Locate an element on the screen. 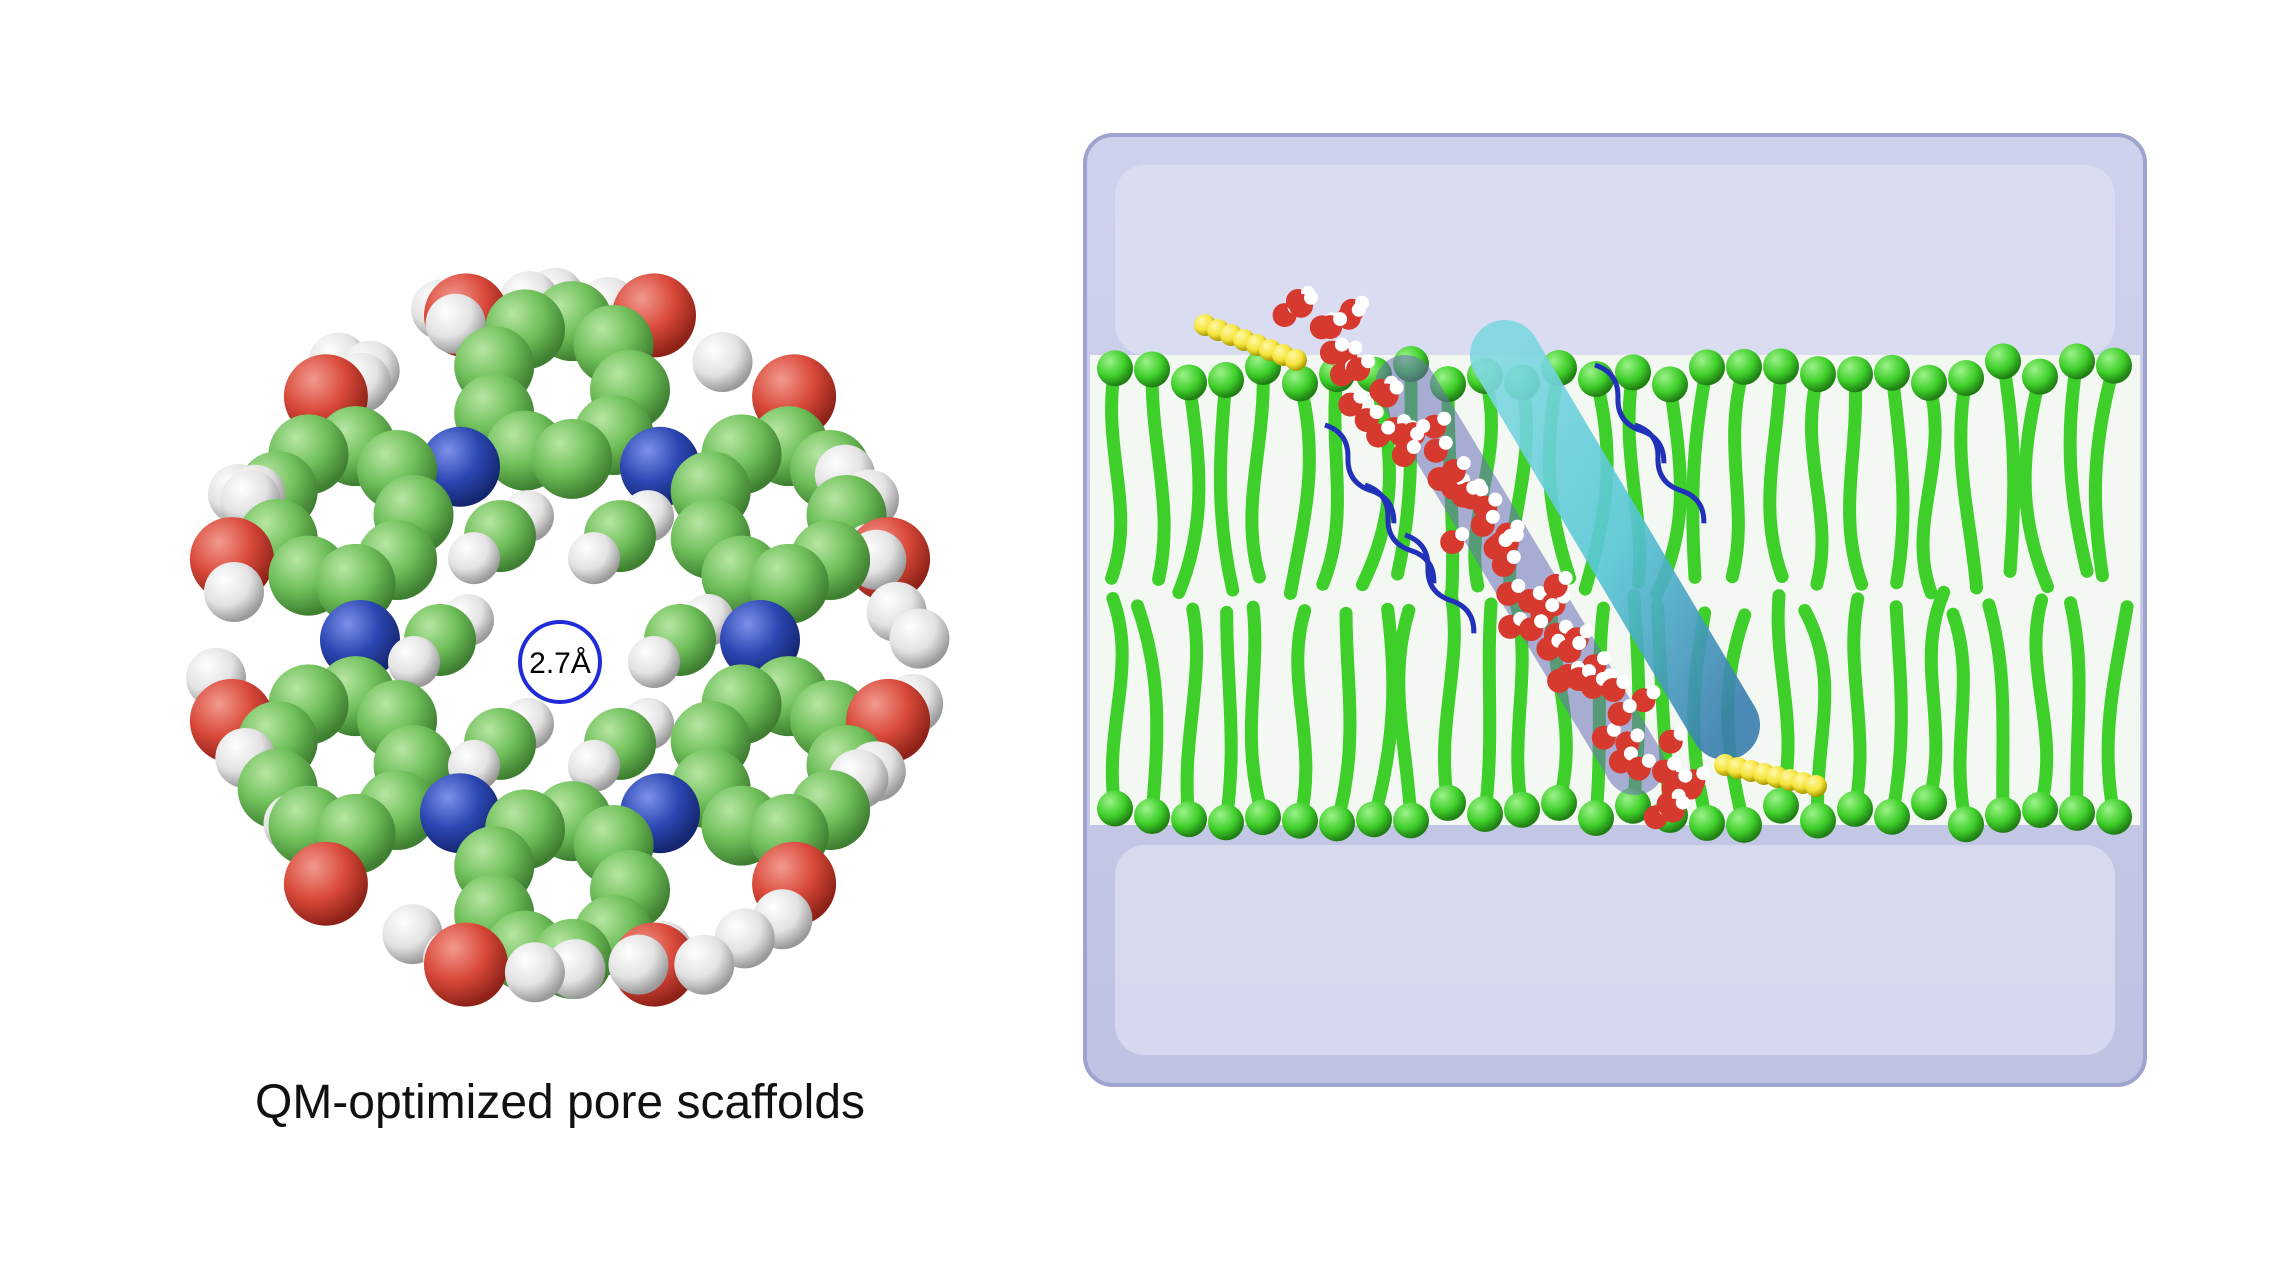 This screenshot has width=2276, height=1264. water-upper is located at coordinates (1615, 260).